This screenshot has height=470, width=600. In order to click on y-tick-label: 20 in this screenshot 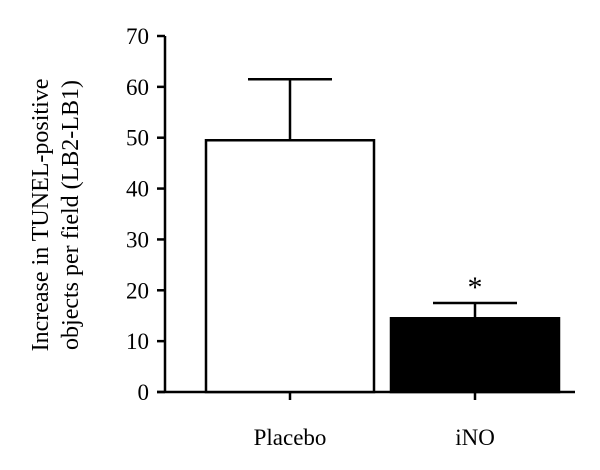, I will do `click(137, 290)`.